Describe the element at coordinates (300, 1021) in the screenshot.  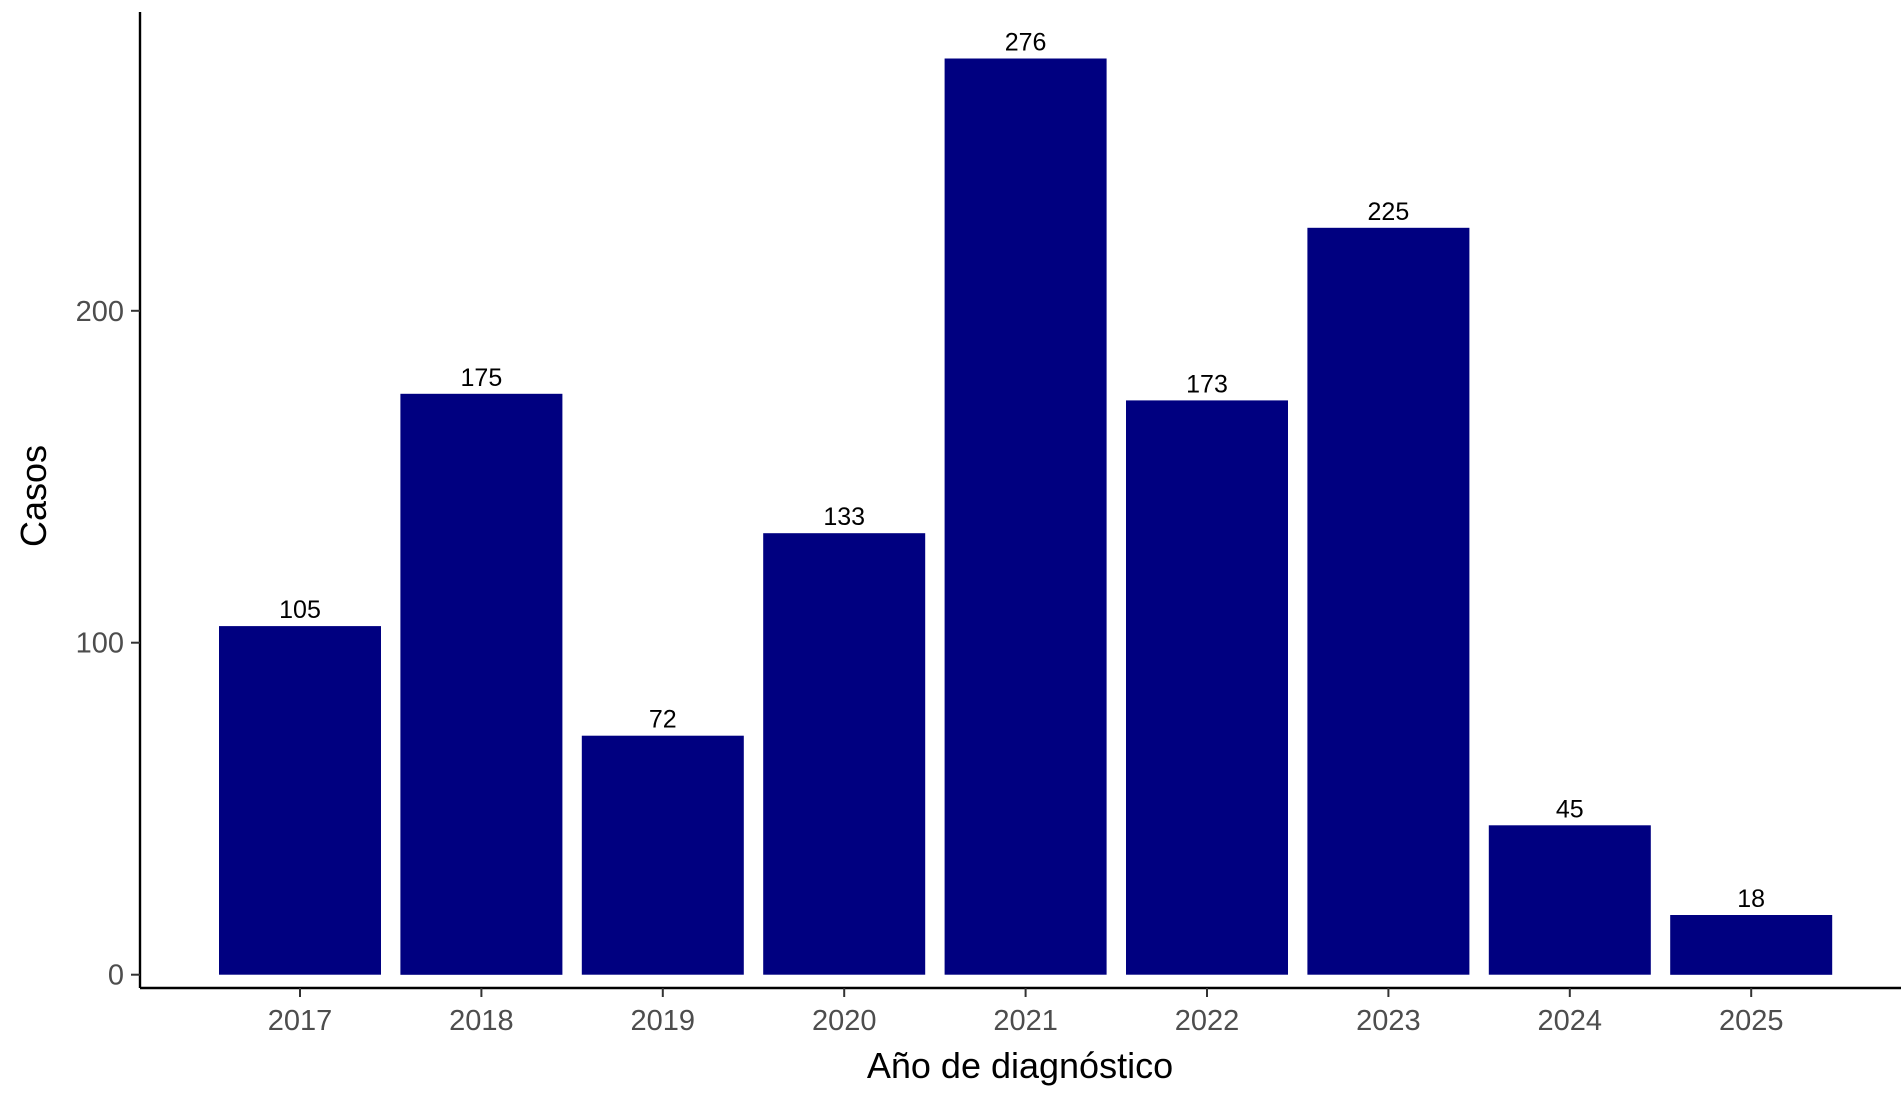
I see `x-tick-label-2017: 2017` at that location.